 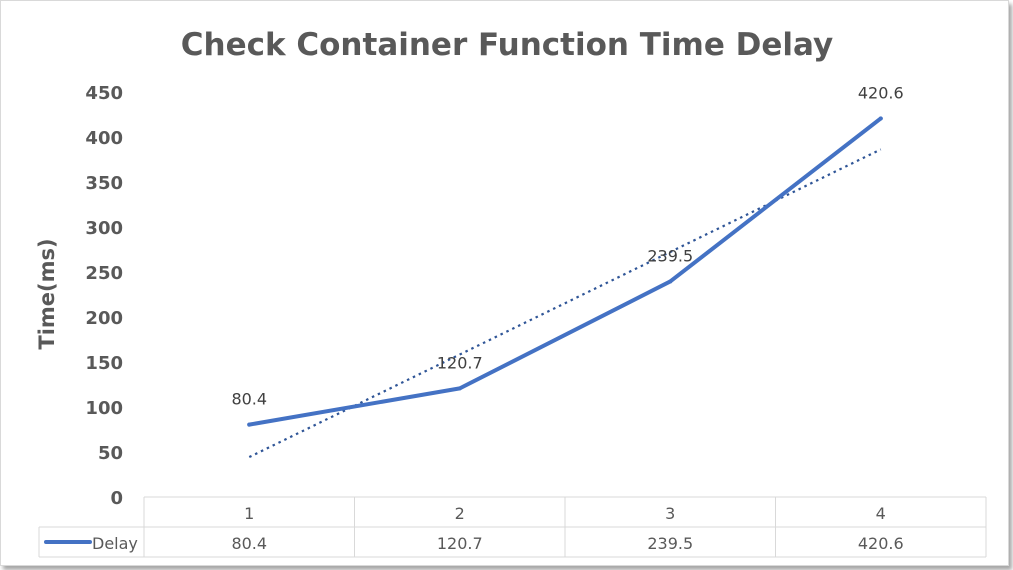 What do you see at coordinates (104, 228) in the screenshot?
I see `y-tick-label: 300` at bounding box center [104, 228].